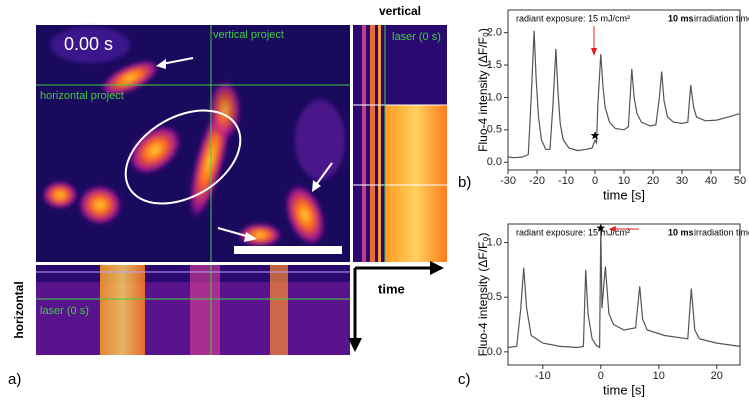 This screenshot has width=749, height=403. Describe the element at coordinates (740, 181) in the screenshot. I see `x-tick-label: 50` at that location.